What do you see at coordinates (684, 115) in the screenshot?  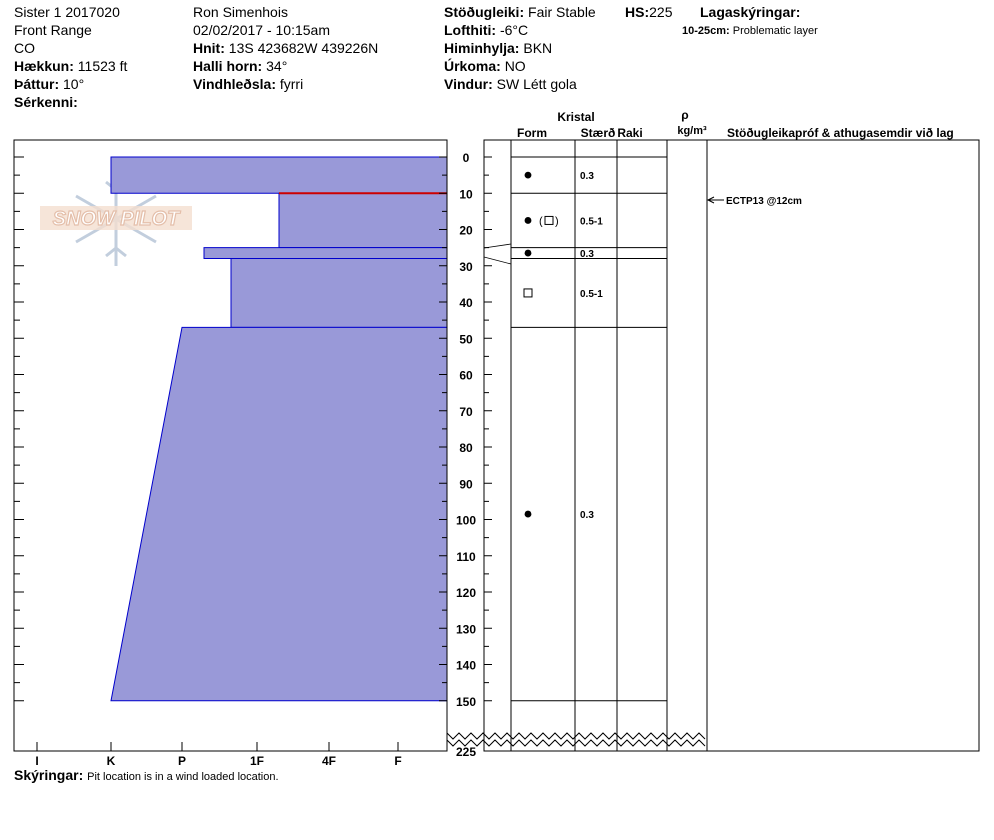 I see `rho-header: ρ` at bounding box center [684, 115].